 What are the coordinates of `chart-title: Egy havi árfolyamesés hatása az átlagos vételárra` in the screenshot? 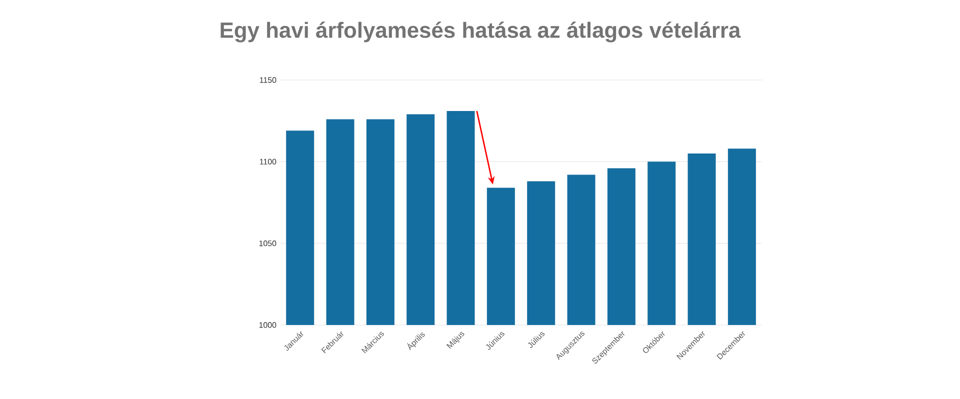 It's located at (480, 32).